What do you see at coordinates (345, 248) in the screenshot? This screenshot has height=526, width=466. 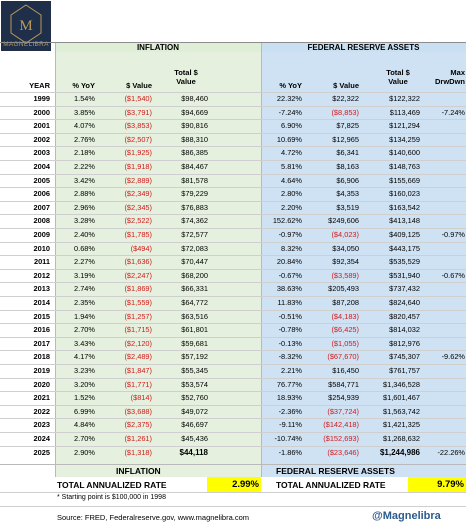 I see `cell-fval: $34,050` at bounding box center [345, 248].